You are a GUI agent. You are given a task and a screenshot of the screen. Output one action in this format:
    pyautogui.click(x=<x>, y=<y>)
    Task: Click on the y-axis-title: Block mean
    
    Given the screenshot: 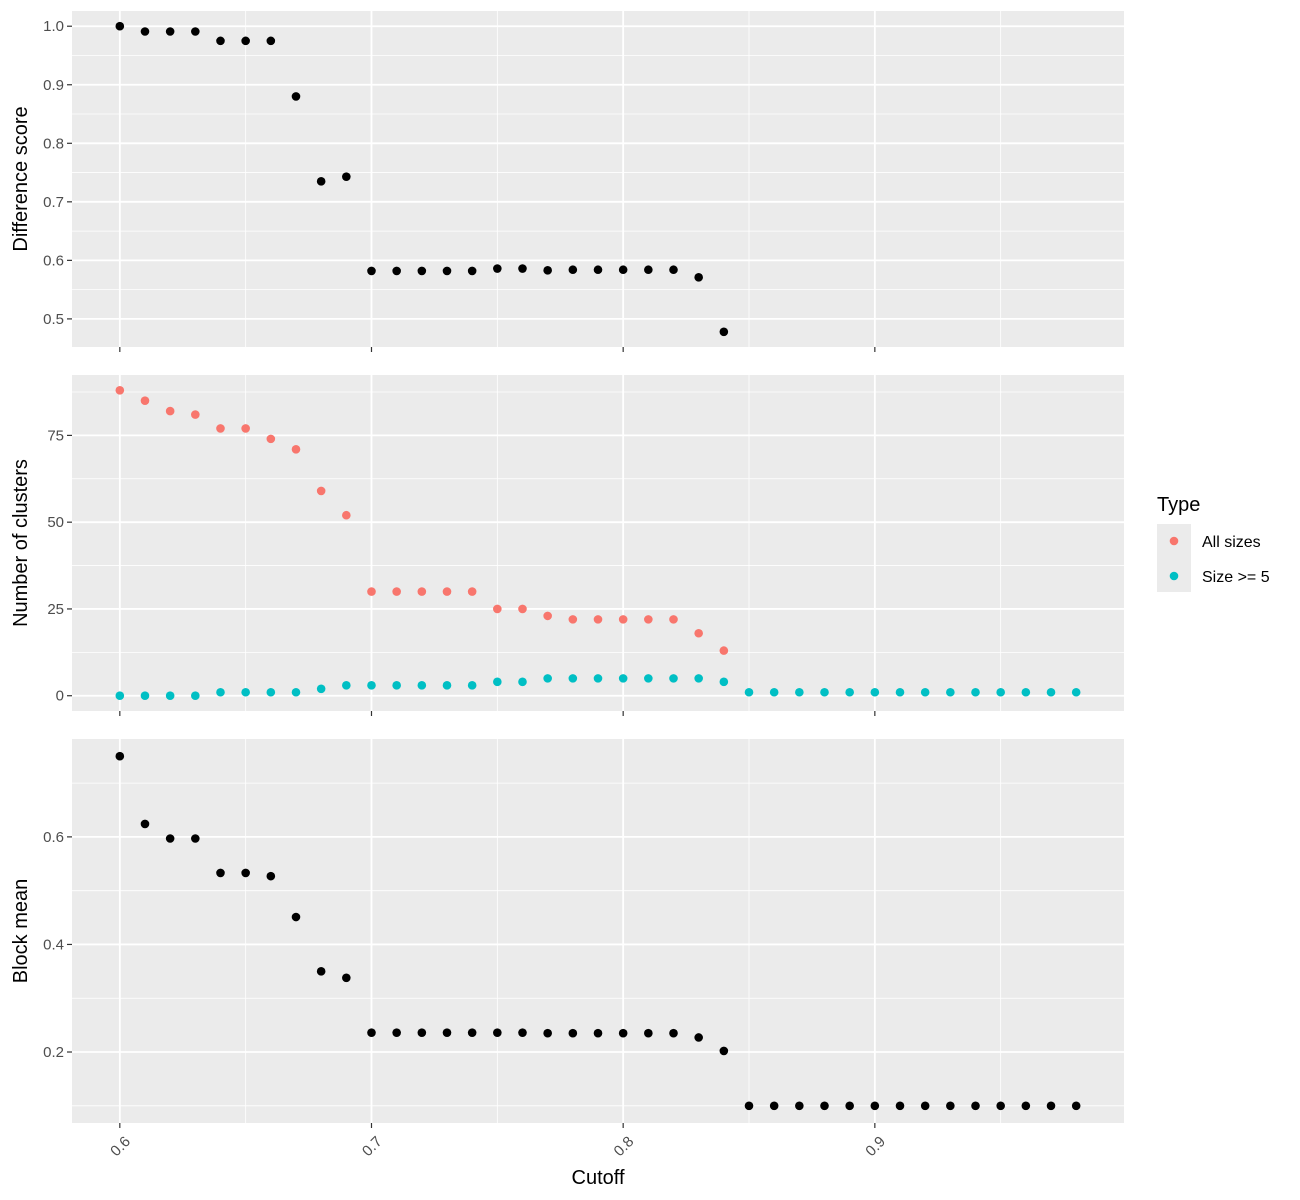 What is the action you would take?
    pyautogui.click(x=21, y=931)
    